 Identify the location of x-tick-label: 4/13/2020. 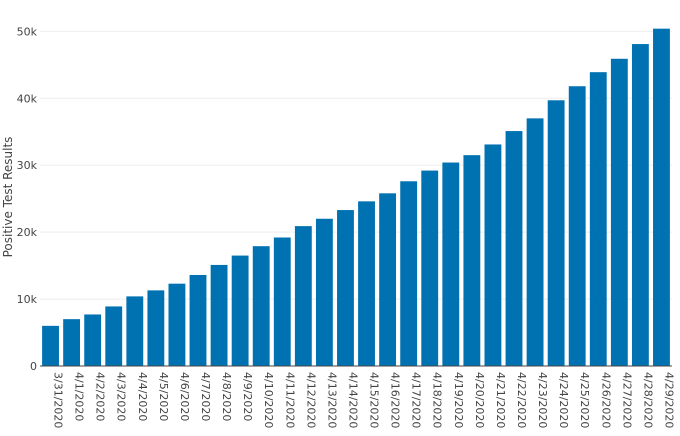
(331, 400).